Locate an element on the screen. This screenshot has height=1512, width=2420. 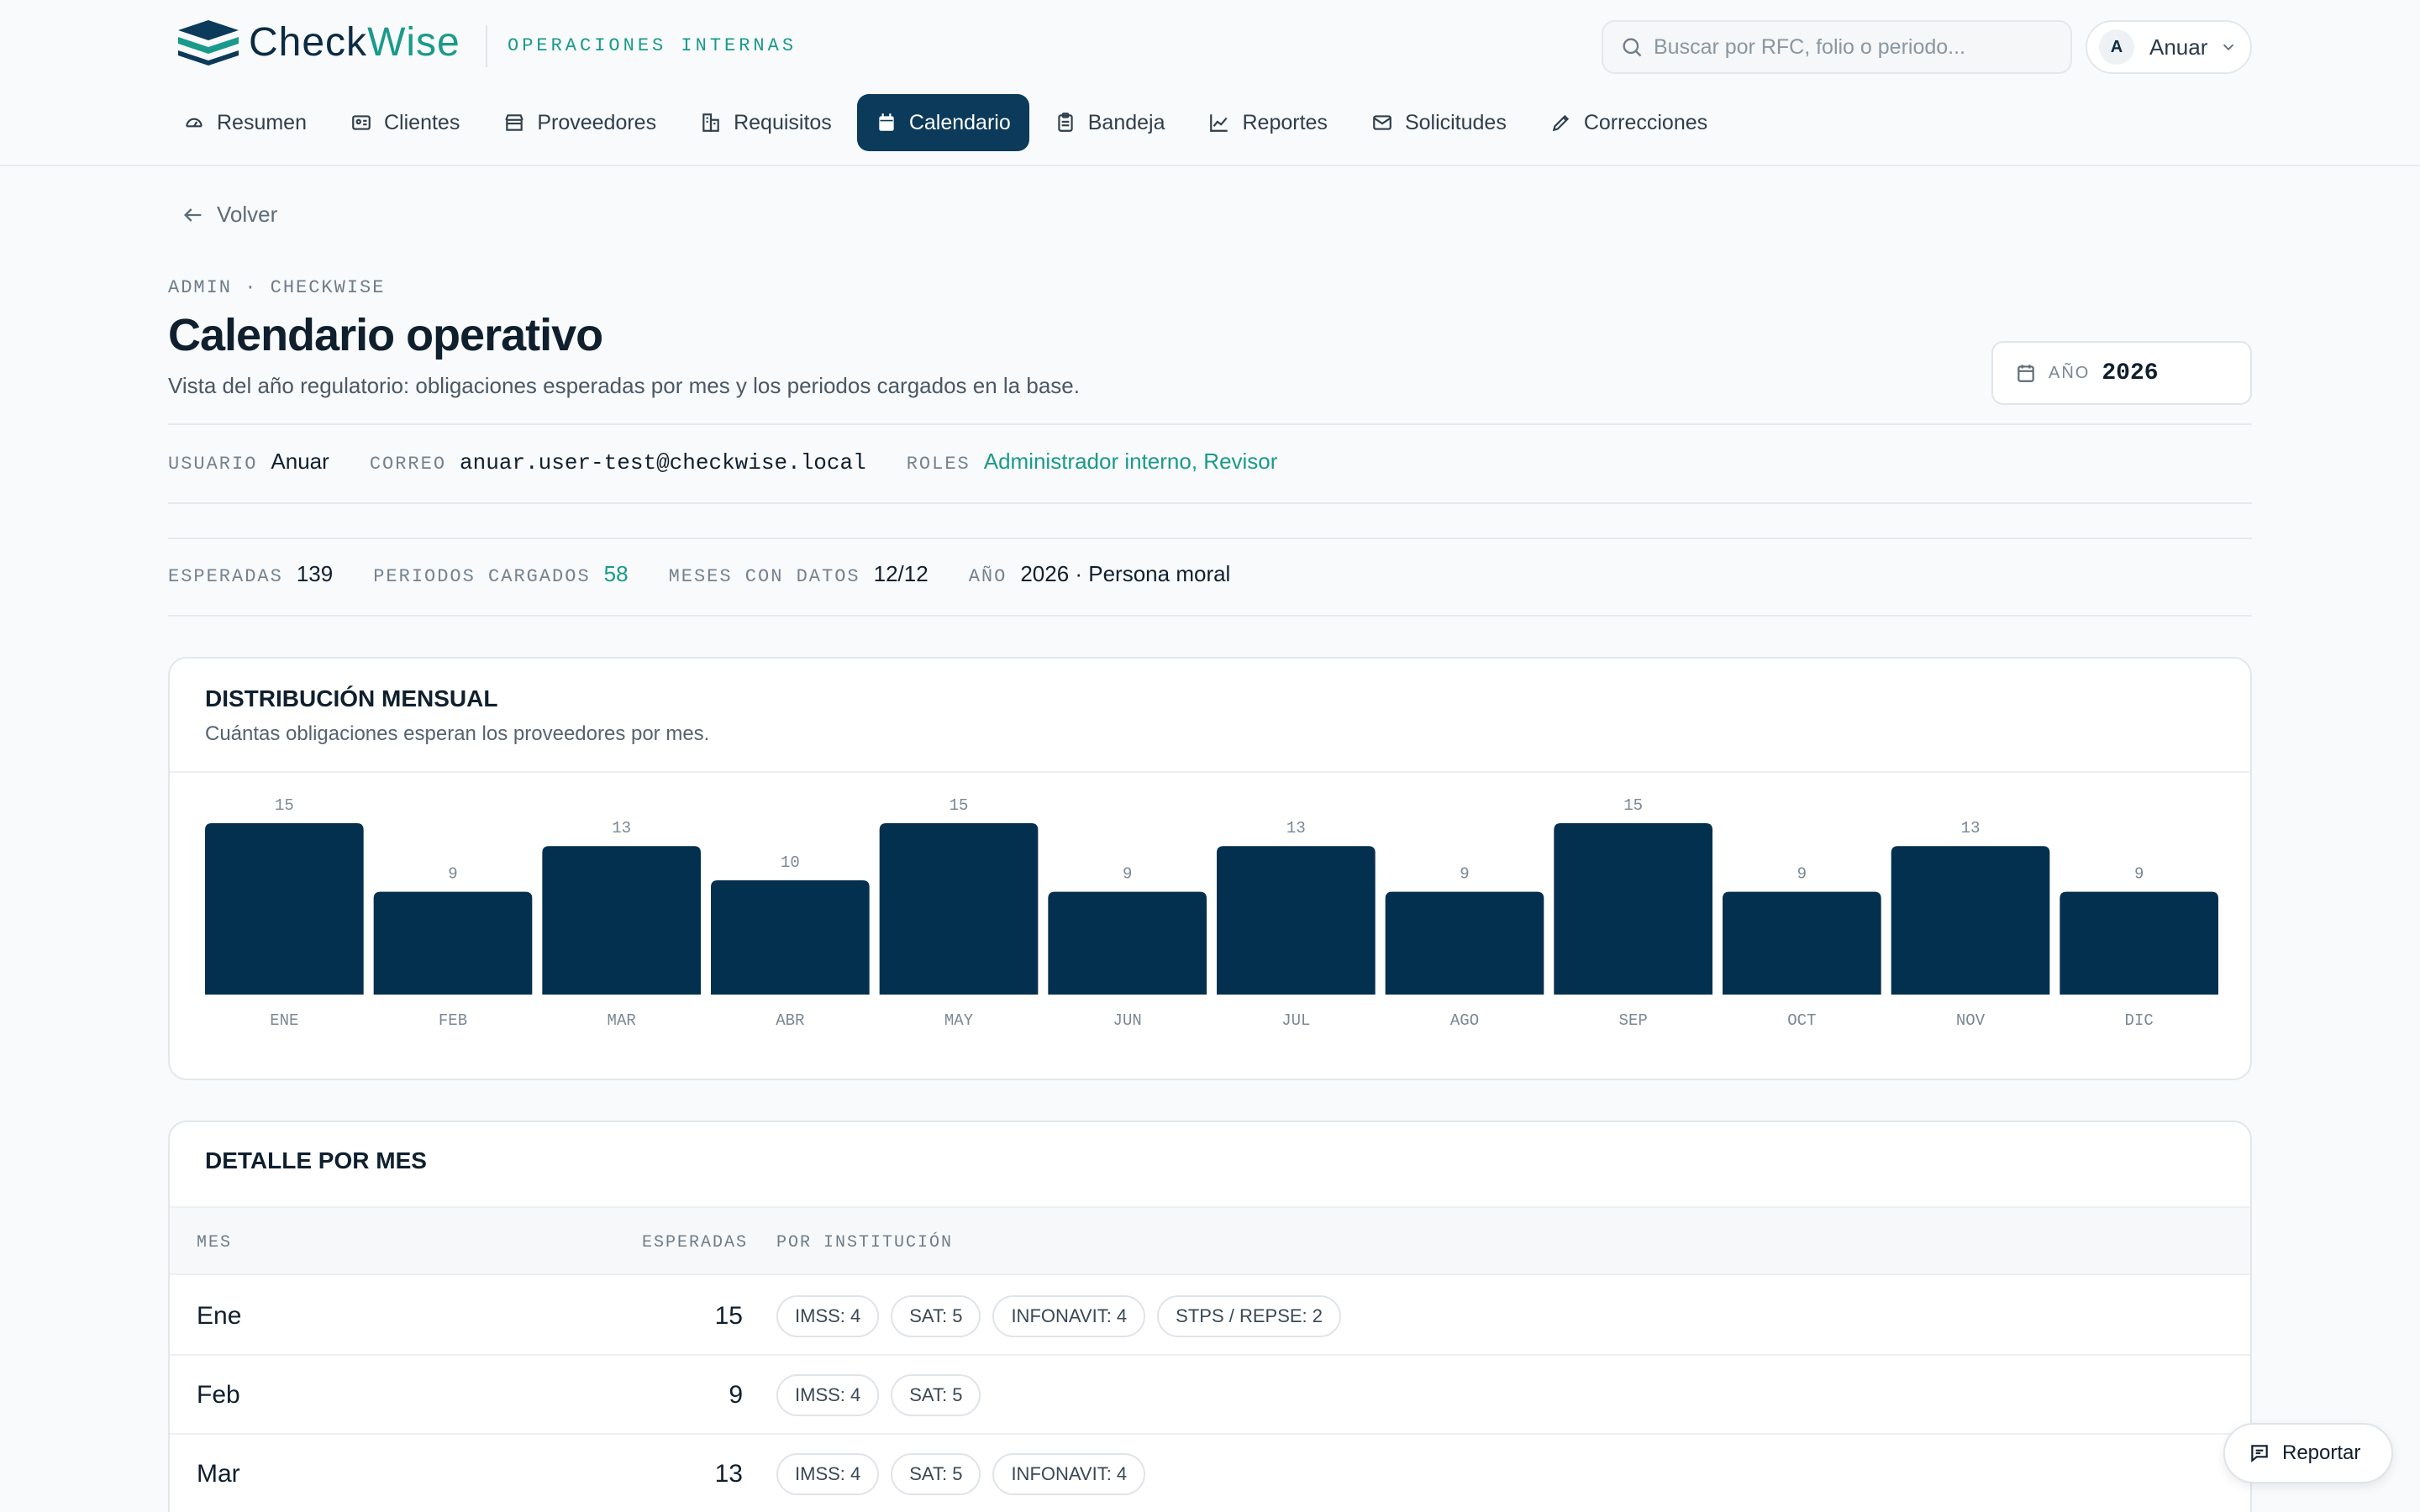
row-expected: 13 is located at coordinates (728, 1474).